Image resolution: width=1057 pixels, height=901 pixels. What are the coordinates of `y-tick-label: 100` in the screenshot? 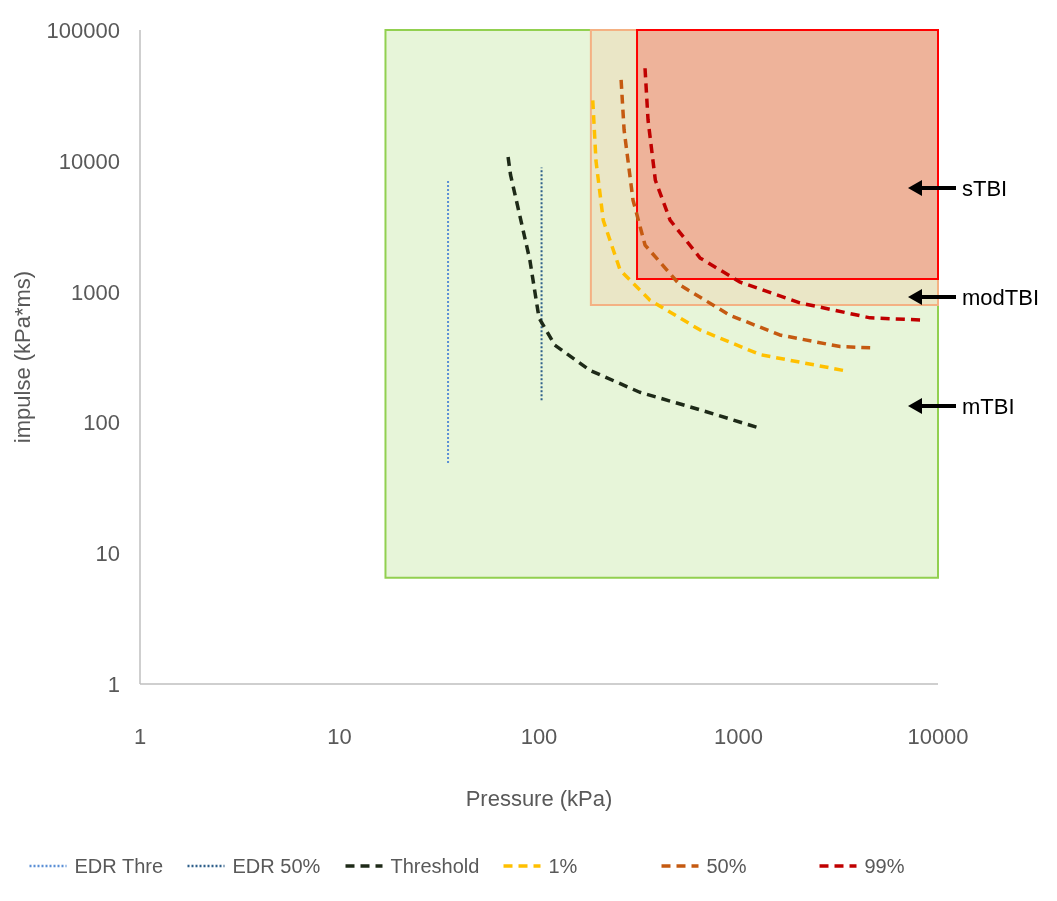 It's located at (101, 423).